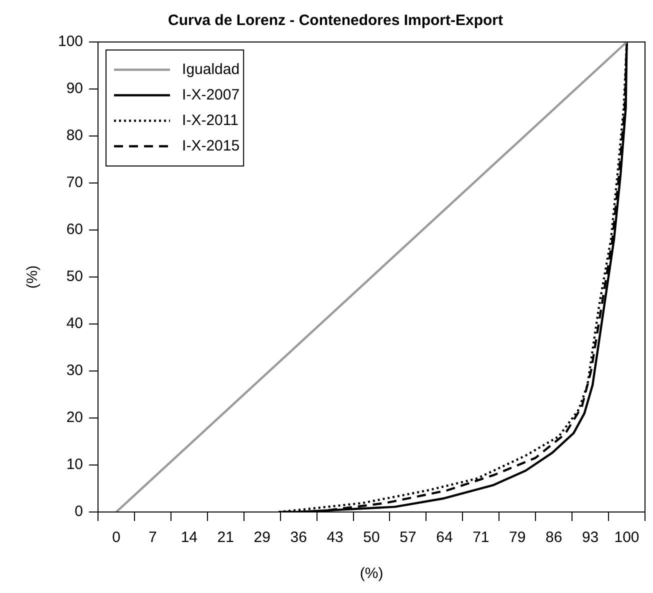 Image resolution: width=653 pixels, height=593 pixels. What do you see at coordinates (75, 323) in the screenshot?
I see `y-tick-label: 40` at bounding box center [75, 323].